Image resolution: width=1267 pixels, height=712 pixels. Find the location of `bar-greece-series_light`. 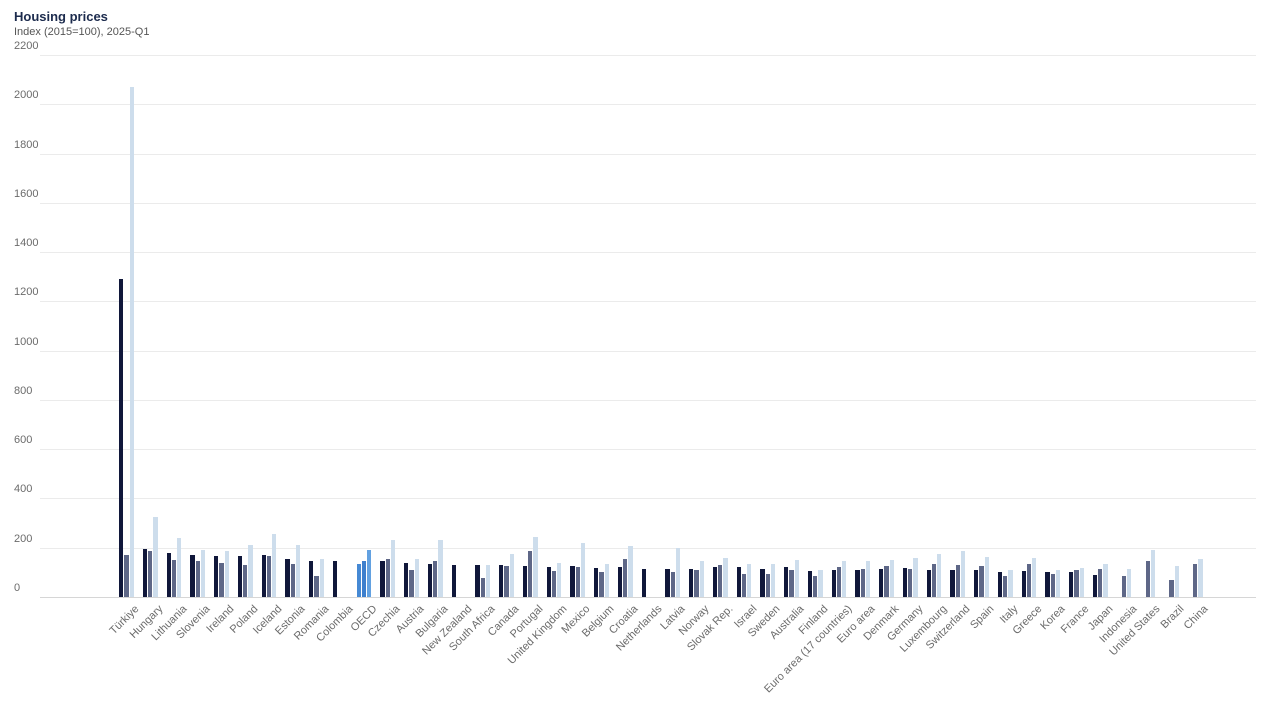

bar-greece-series_light is located at coordinates (1034, 577).